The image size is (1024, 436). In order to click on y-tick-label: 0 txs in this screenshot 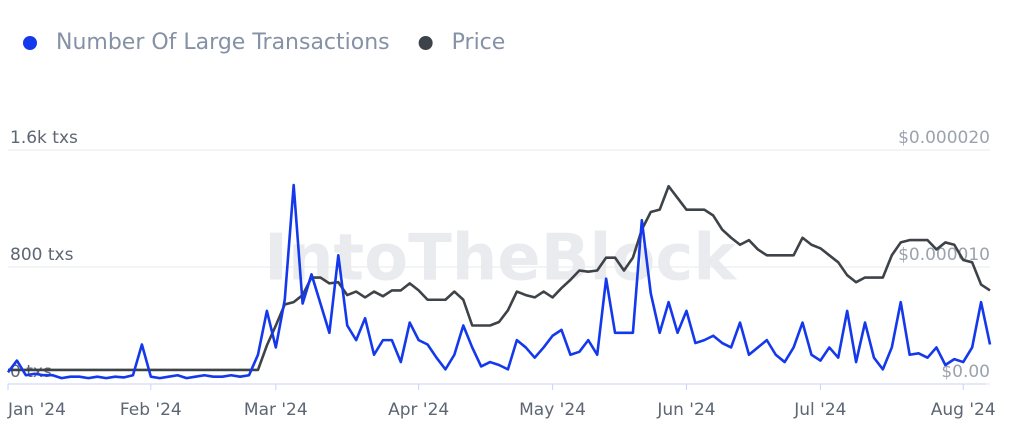, I will do `click(31, 372)`.